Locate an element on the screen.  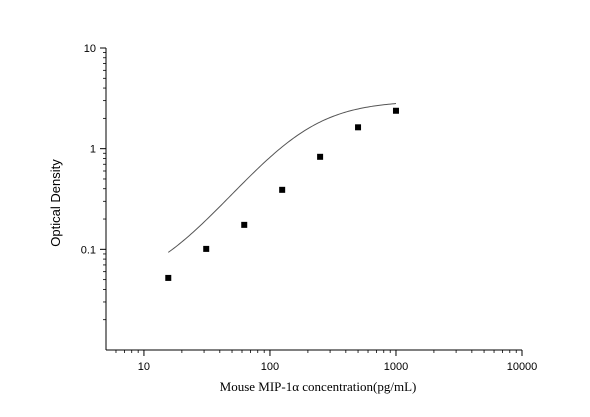
x-tick-label: 10 is located at coordinates (144, 367).